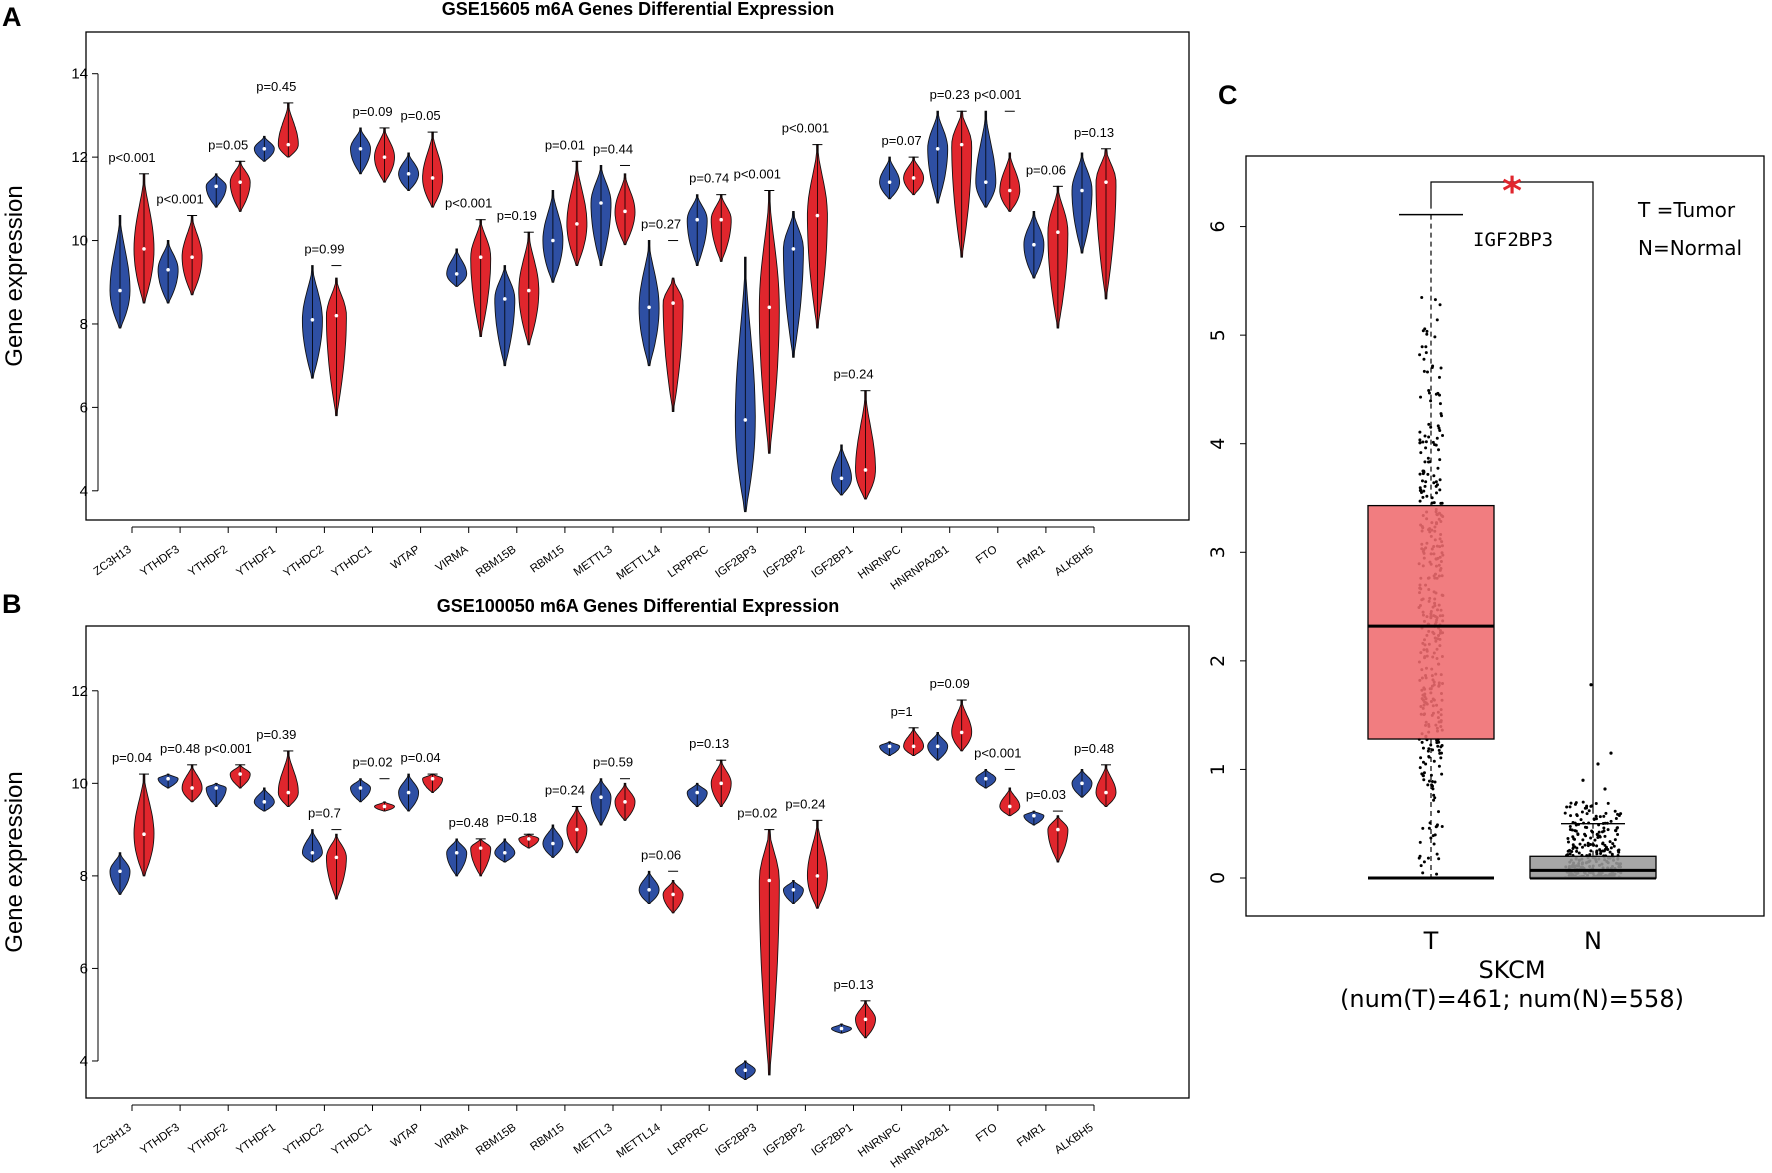 Image resolution: width=1772 pixels, height=1173 pixels. I want to click on x-tick-label: IGF2BP3, so click(736, 1140).